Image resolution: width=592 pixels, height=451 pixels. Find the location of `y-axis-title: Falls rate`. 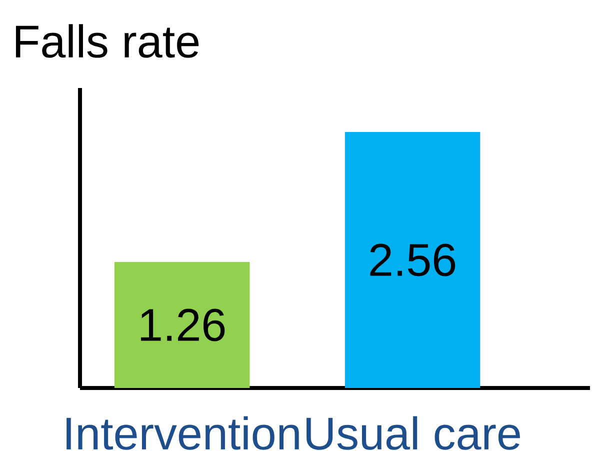

y-axis-title: Falls rate is located at coordinates (107, 41).